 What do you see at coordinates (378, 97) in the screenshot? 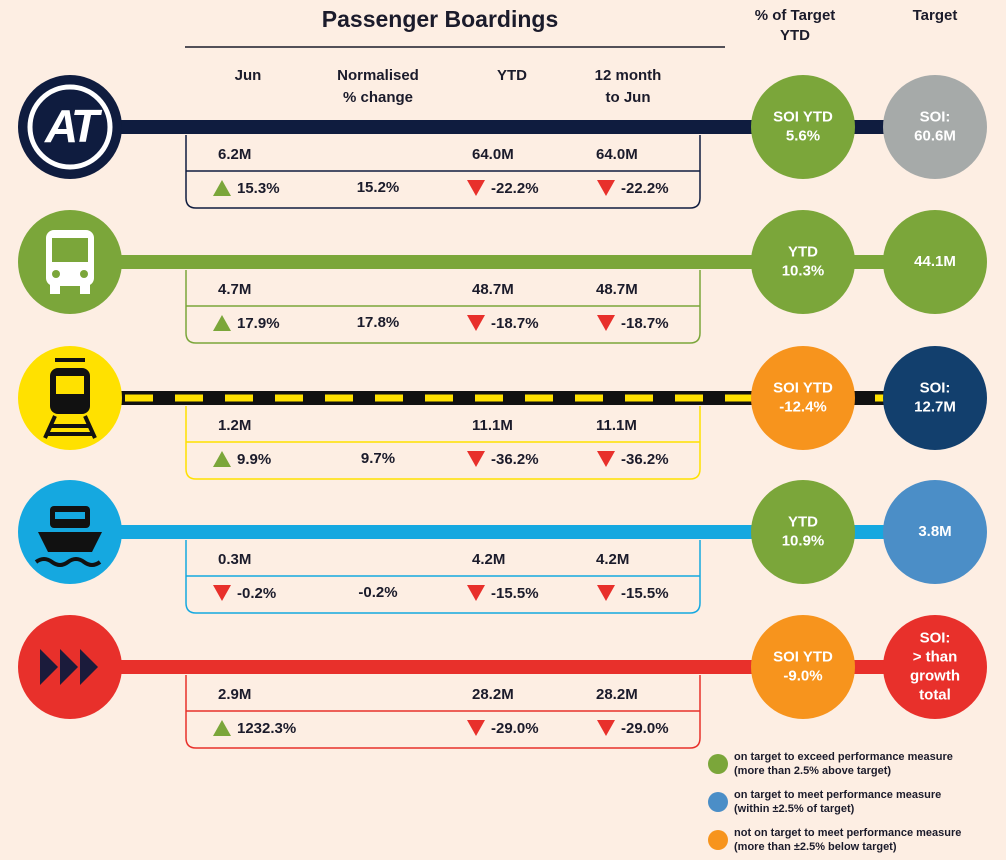
I see `column-header: % change` at bounding box center [378, 97].